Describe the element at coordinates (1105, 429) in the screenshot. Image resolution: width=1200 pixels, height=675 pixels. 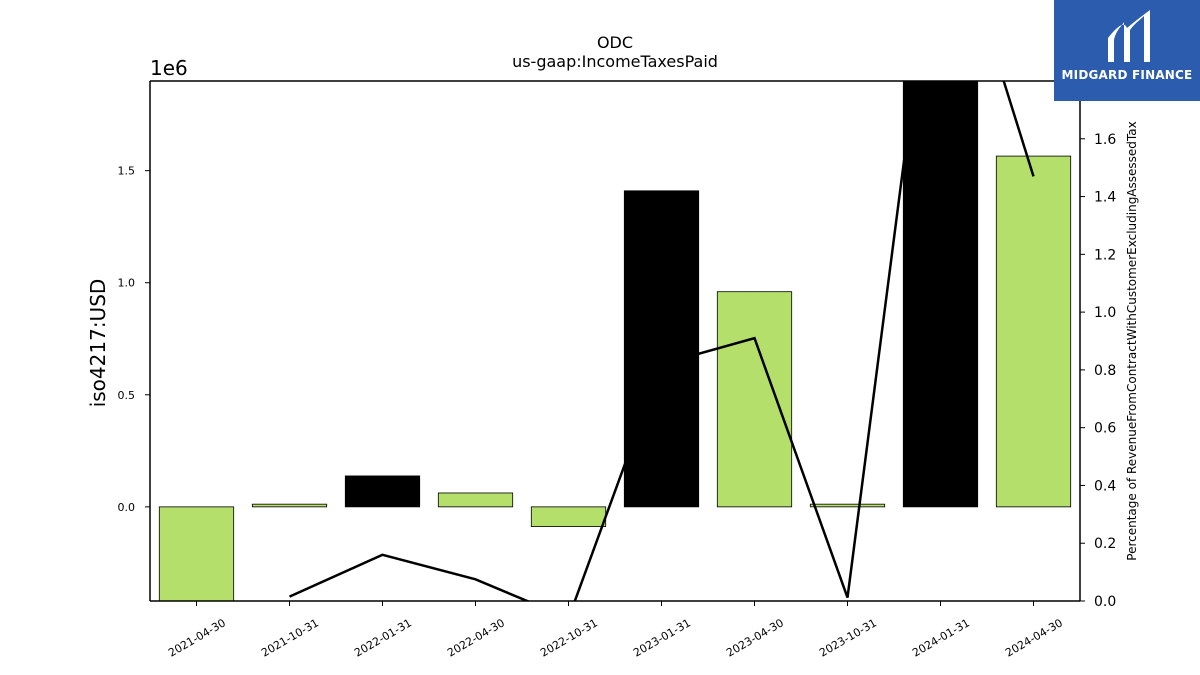
I see `y2-tick-label: 0.6` at that location.